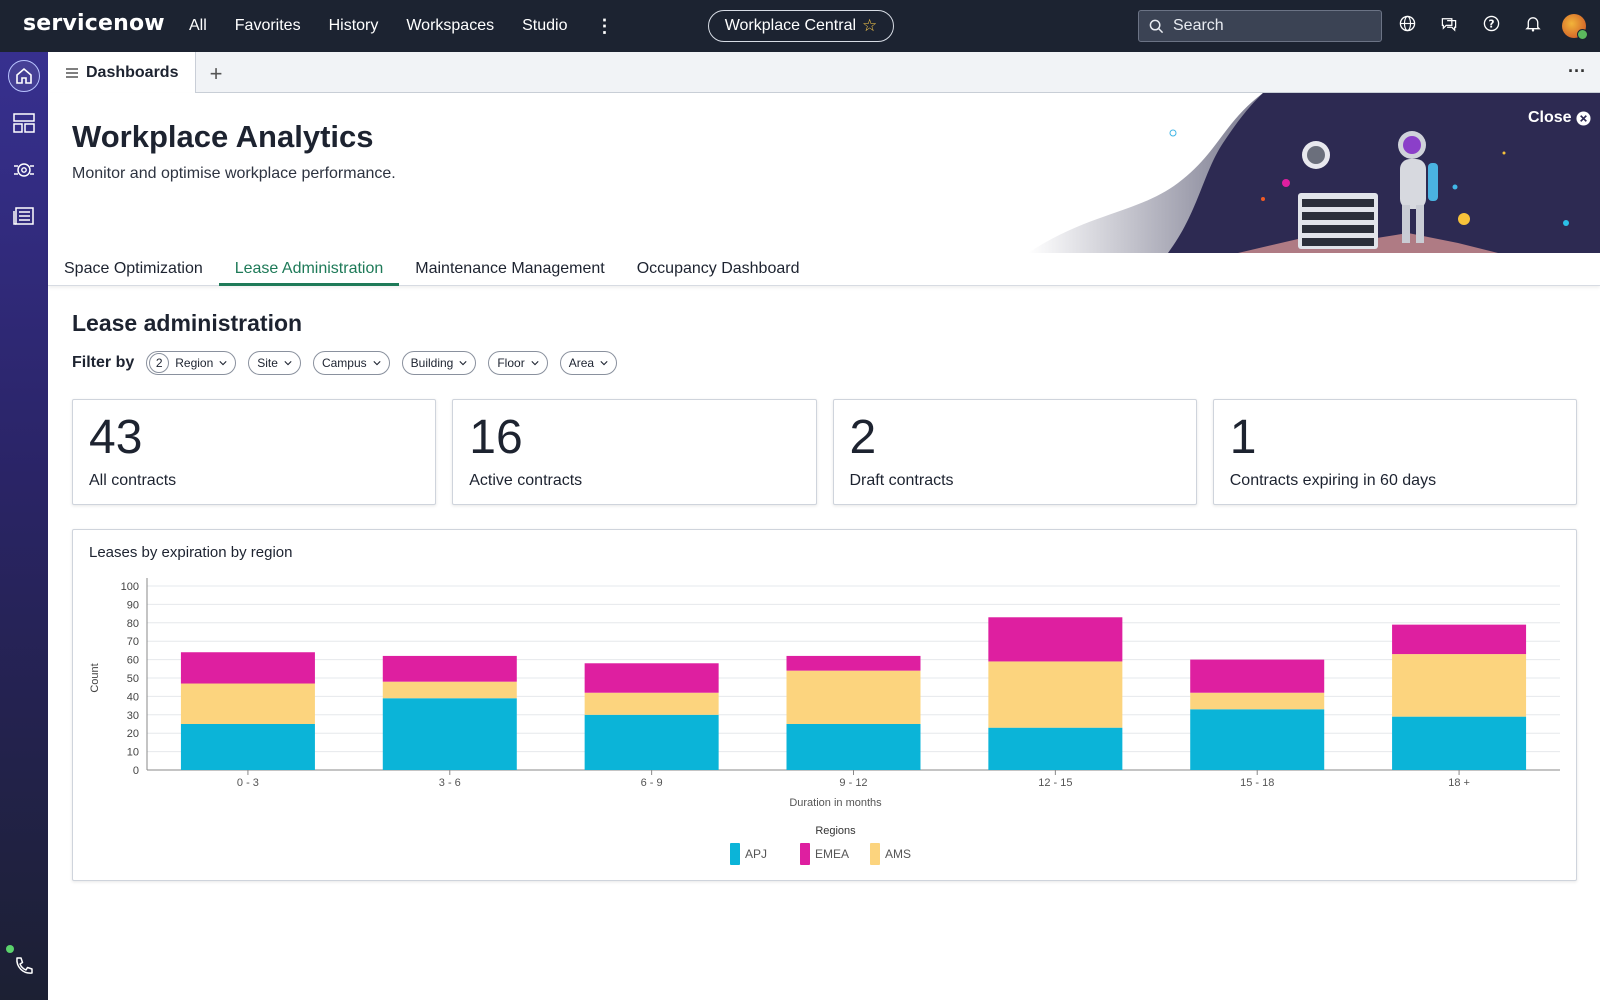 The height and width of the screenshot is (1000, 1600). I want to click on nav-studio: Studio, so click(545, 25).